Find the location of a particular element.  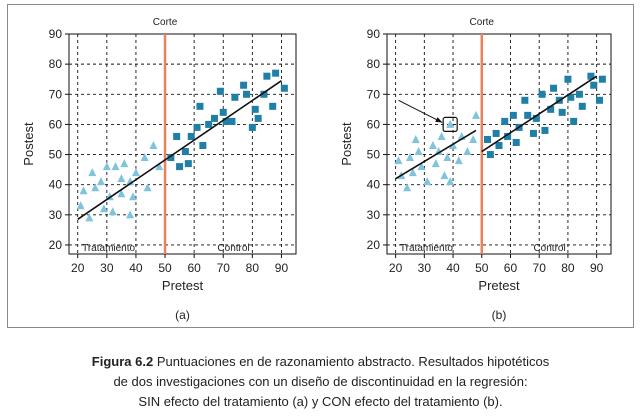

p0-x-tick-label: 20 is located at coordinates (78, 268).